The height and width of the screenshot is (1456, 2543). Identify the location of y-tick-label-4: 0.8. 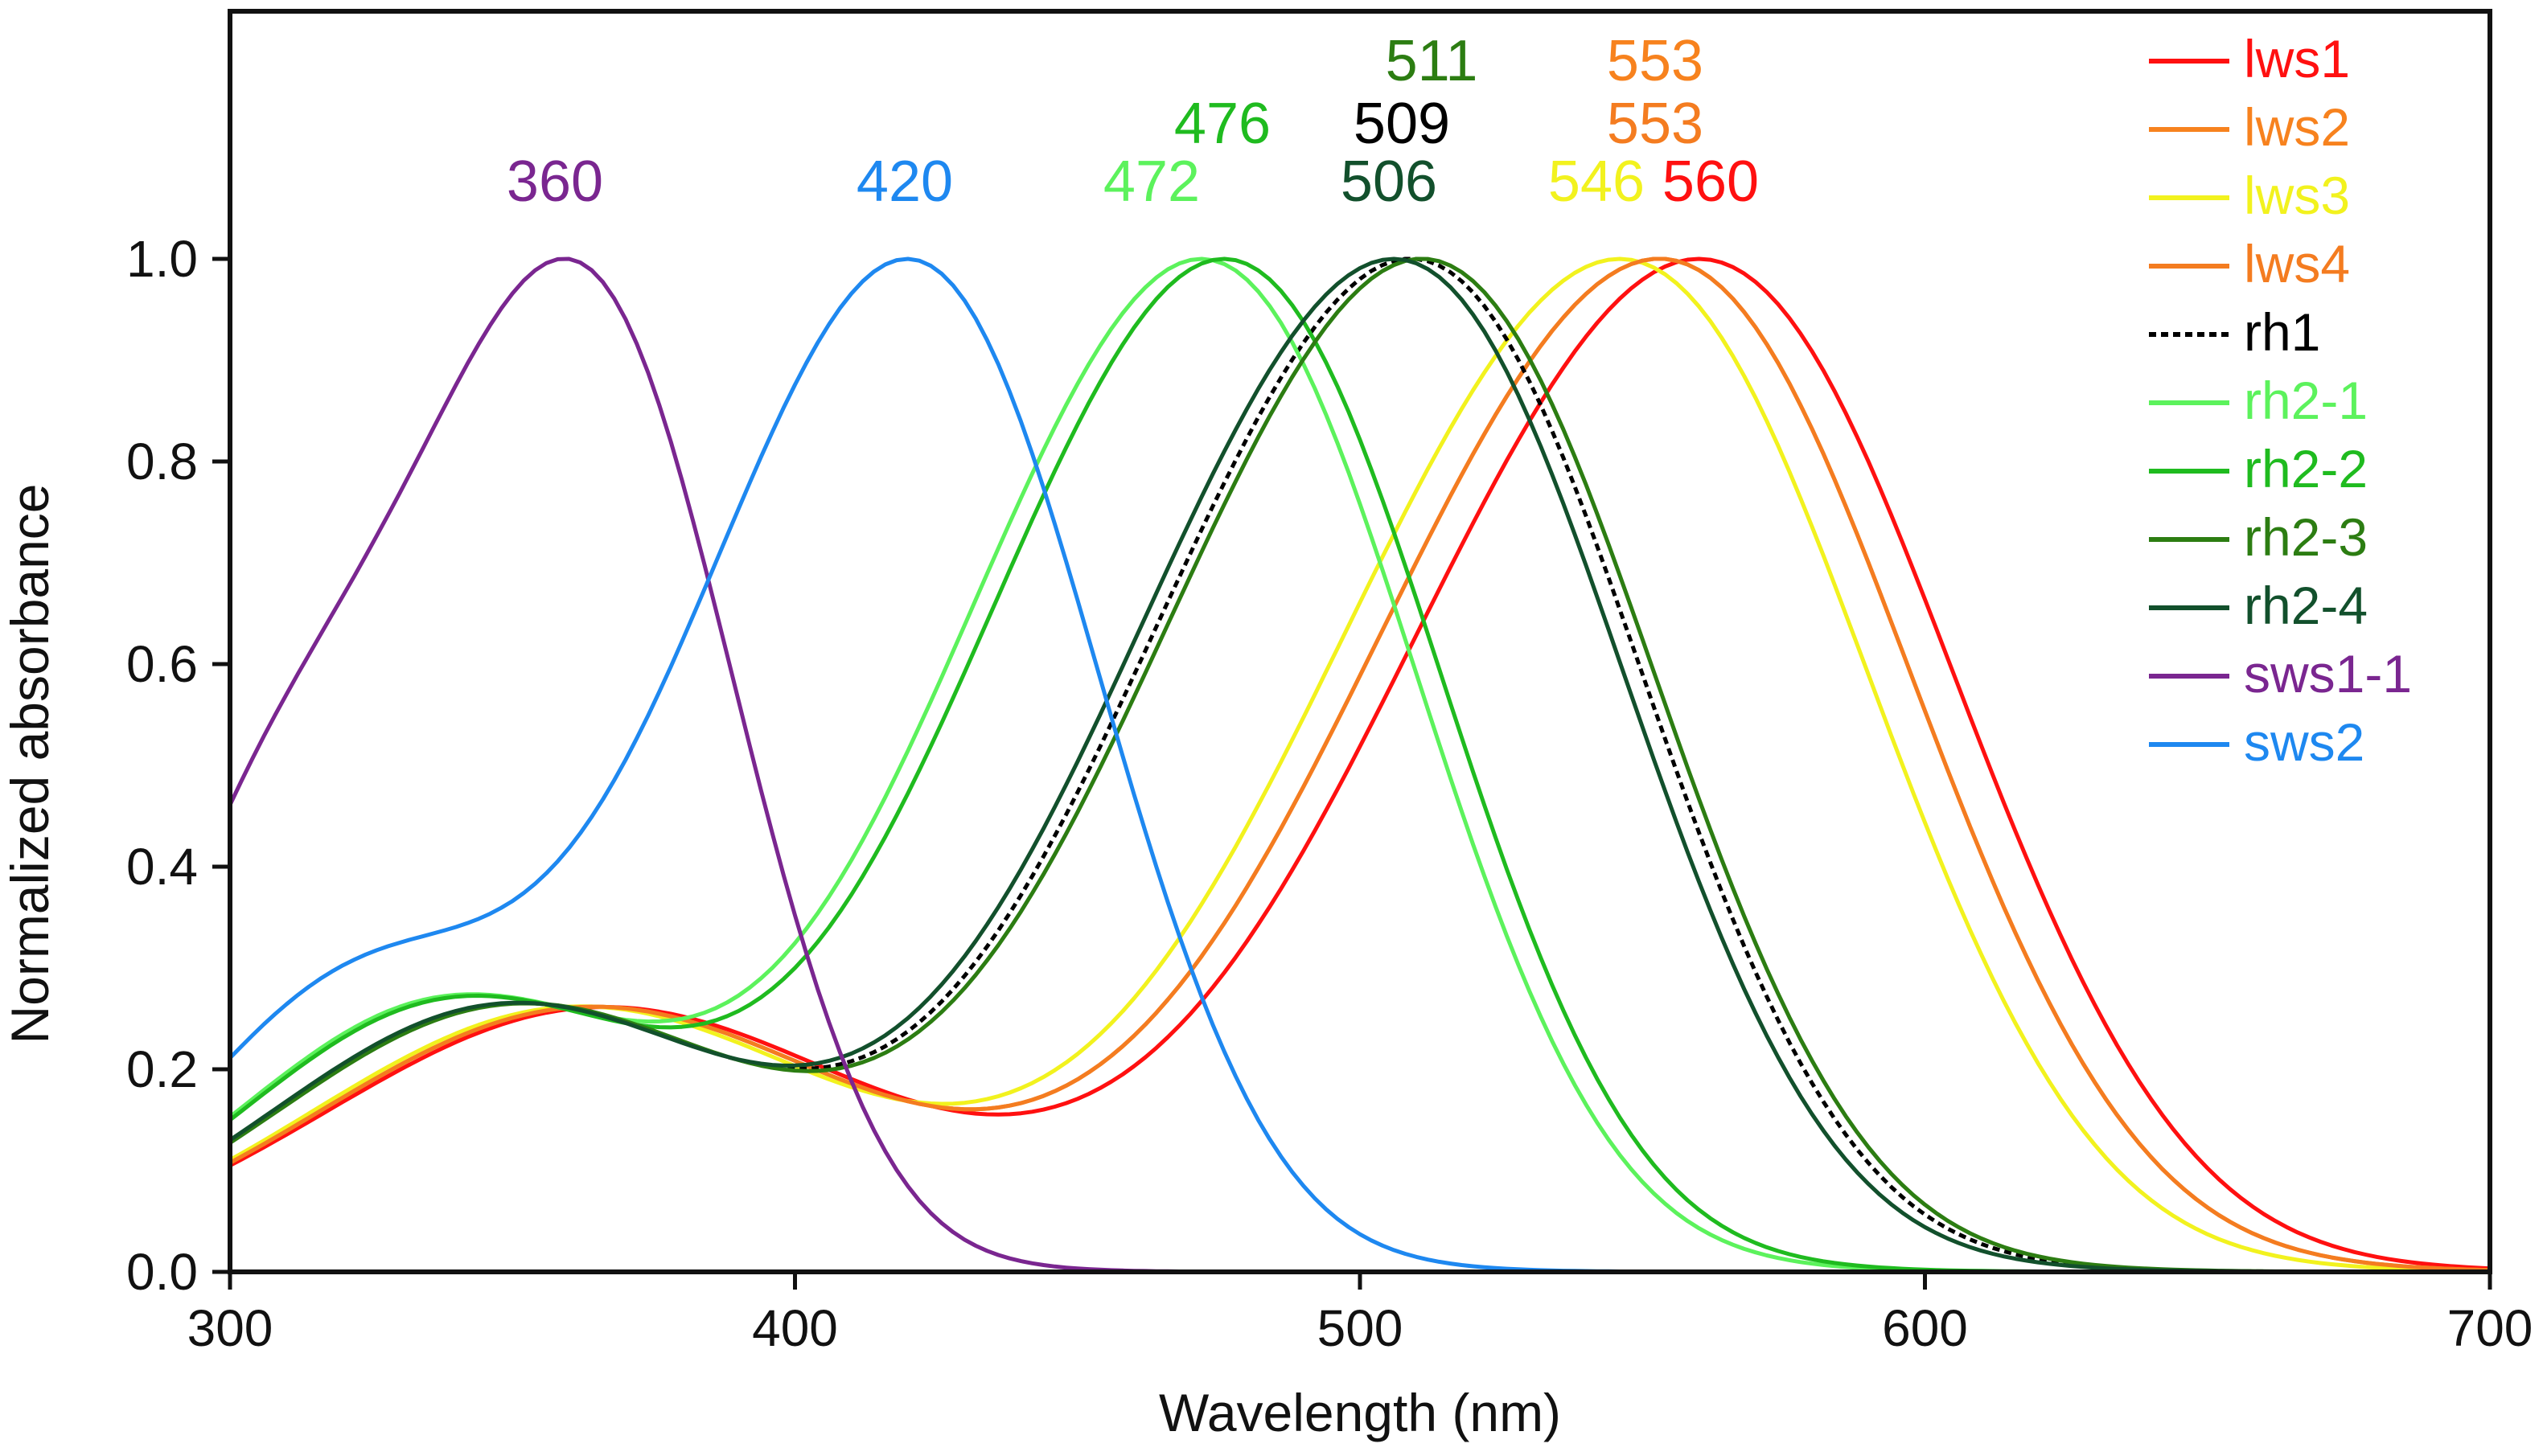
(162, 461).